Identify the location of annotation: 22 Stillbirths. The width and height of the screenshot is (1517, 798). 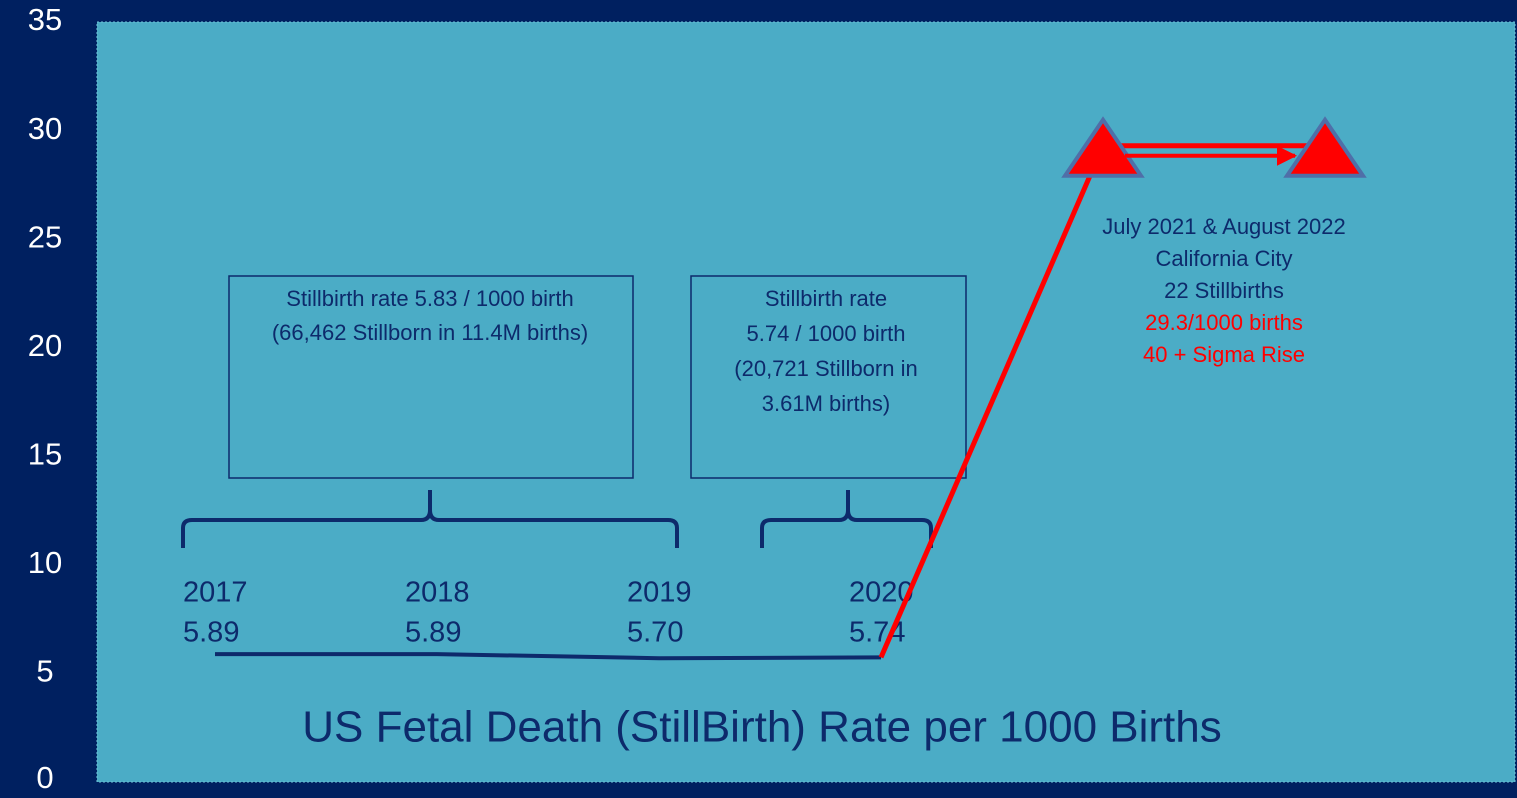
(1224, 290).